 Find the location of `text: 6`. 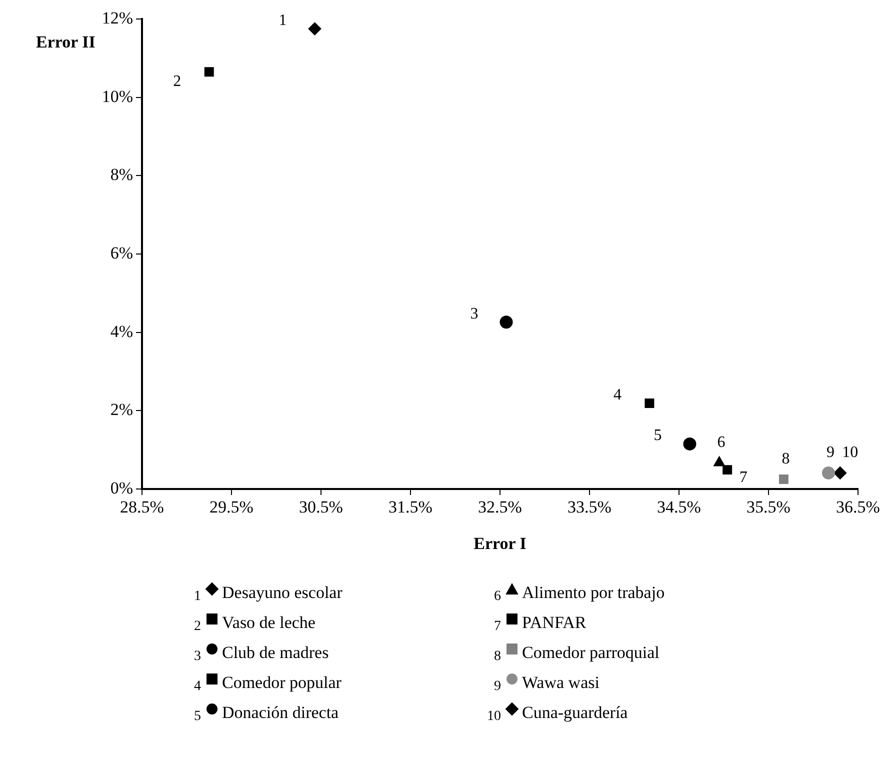

text: 6 is located at coordinates (497, 596).